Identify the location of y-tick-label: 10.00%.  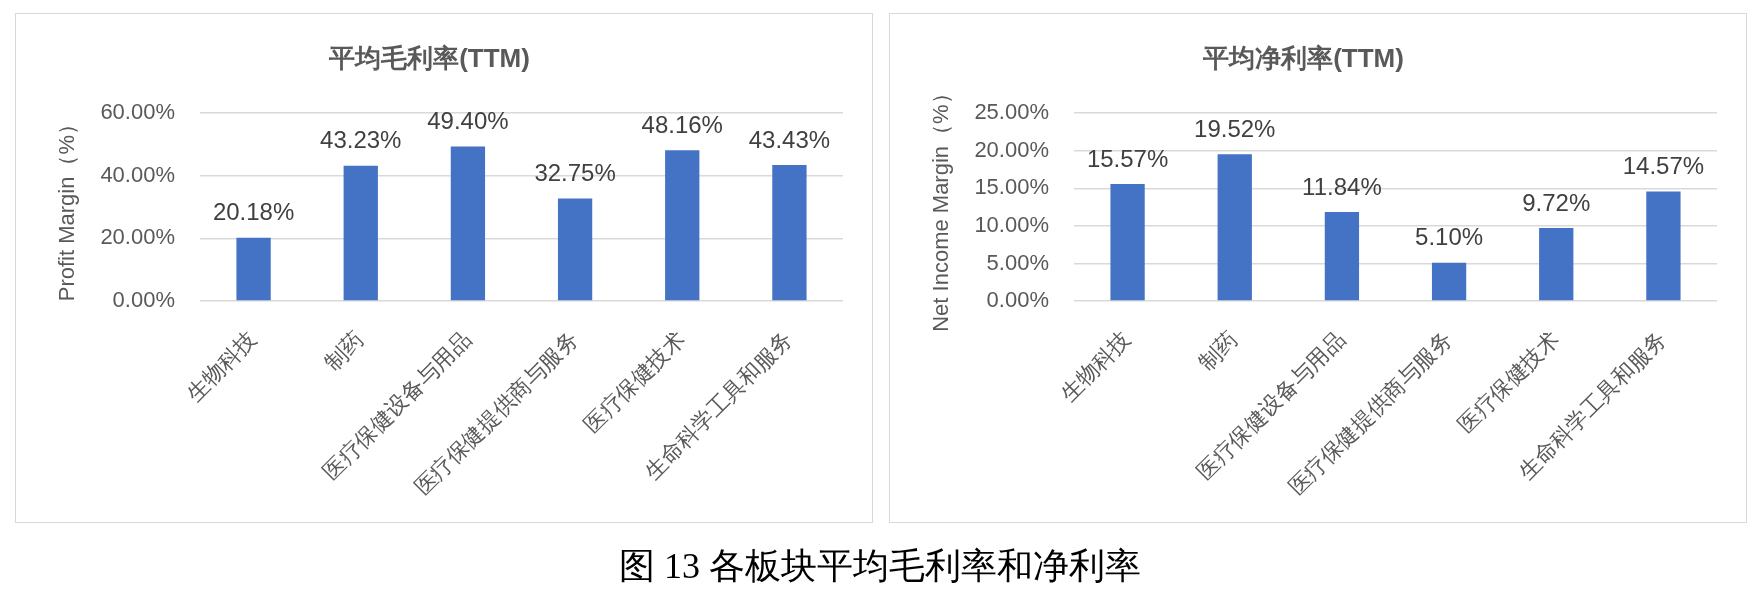
(1011, 224).